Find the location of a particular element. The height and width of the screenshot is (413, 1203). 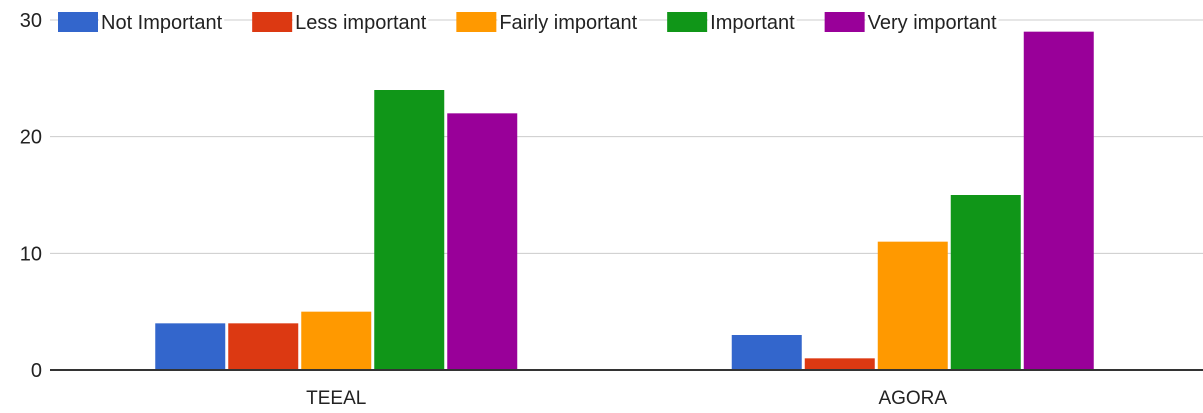

bar-important-teeal is located at coordinates (409, 230).